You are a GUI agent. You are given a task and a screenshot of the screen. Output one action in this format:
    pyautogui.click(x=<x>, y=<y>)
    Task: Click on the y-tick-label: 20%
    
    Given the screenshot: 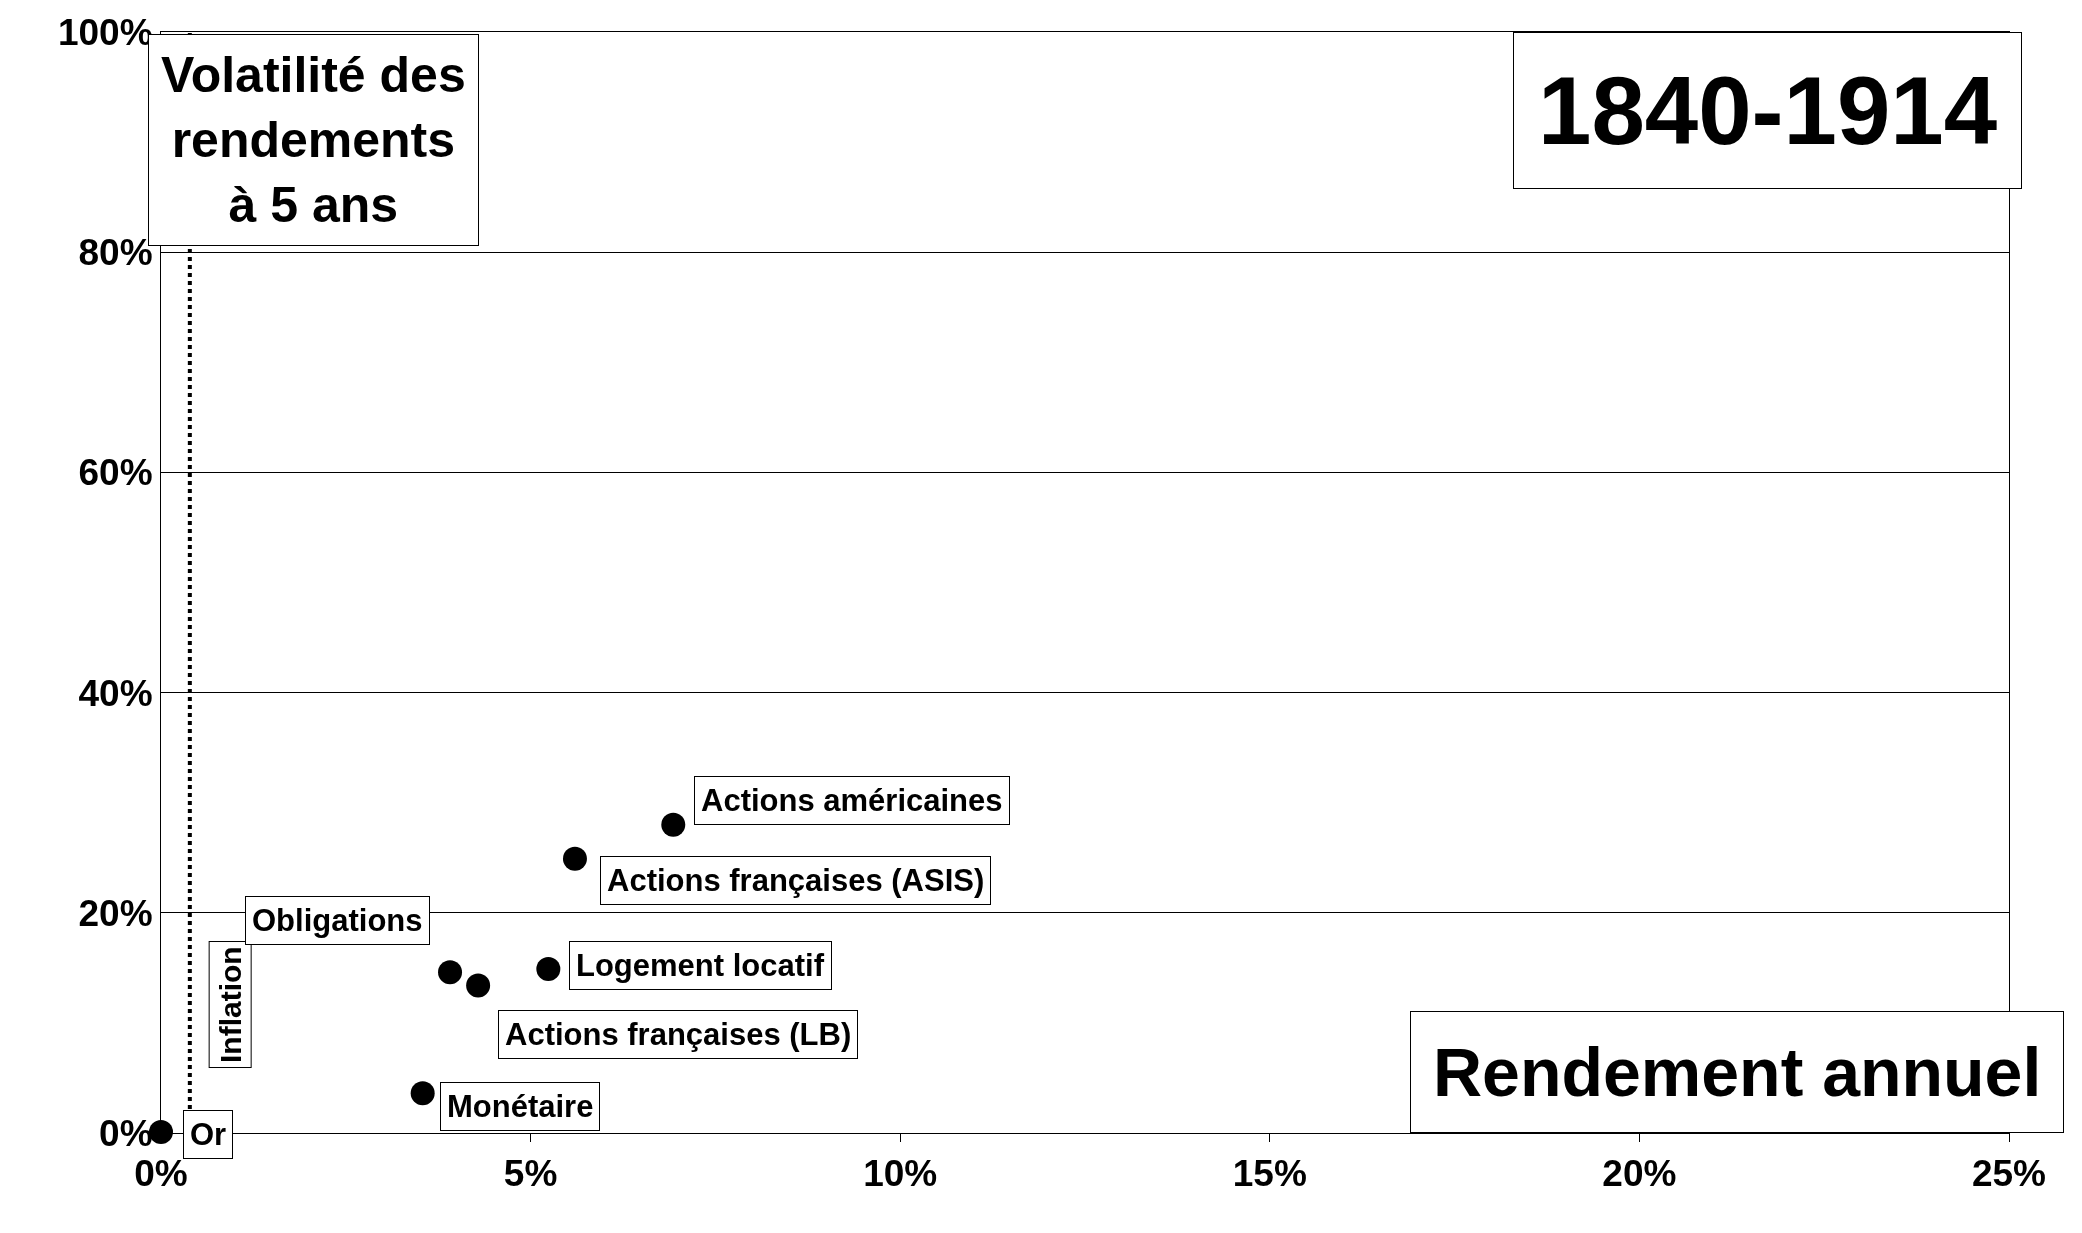 What is the action you would take?
    pyautogui.click(x=115, y=913)
    